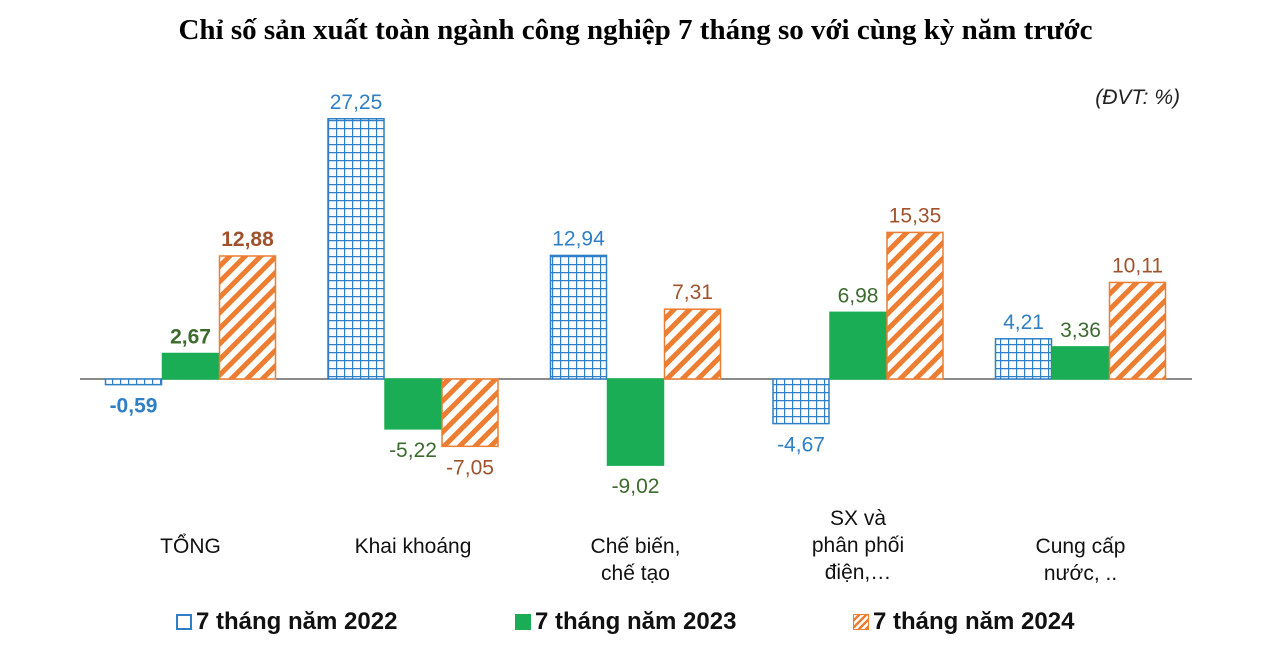  What do you see at coordinates (413, 546) in the screenshot?
I see `category-label: Khai khoáng` at bounding box center [413, 546].